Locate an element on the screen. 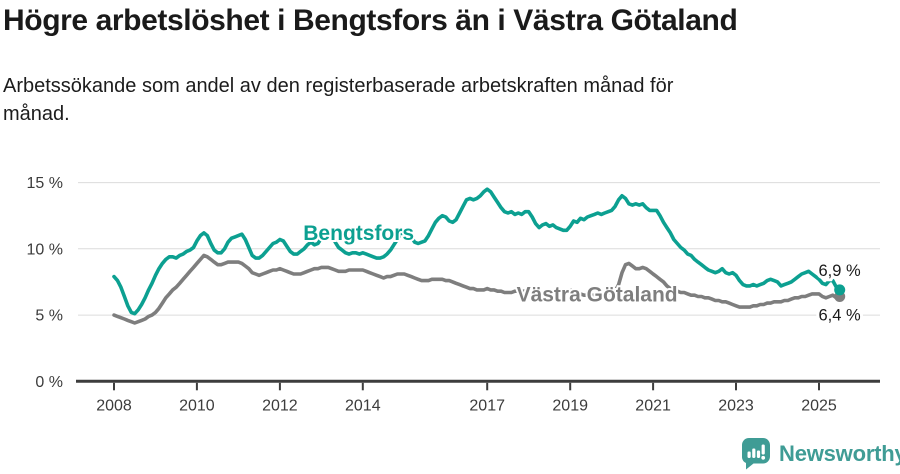  x-tick-label-2025: 2025 is located at coordinates (819, 405).